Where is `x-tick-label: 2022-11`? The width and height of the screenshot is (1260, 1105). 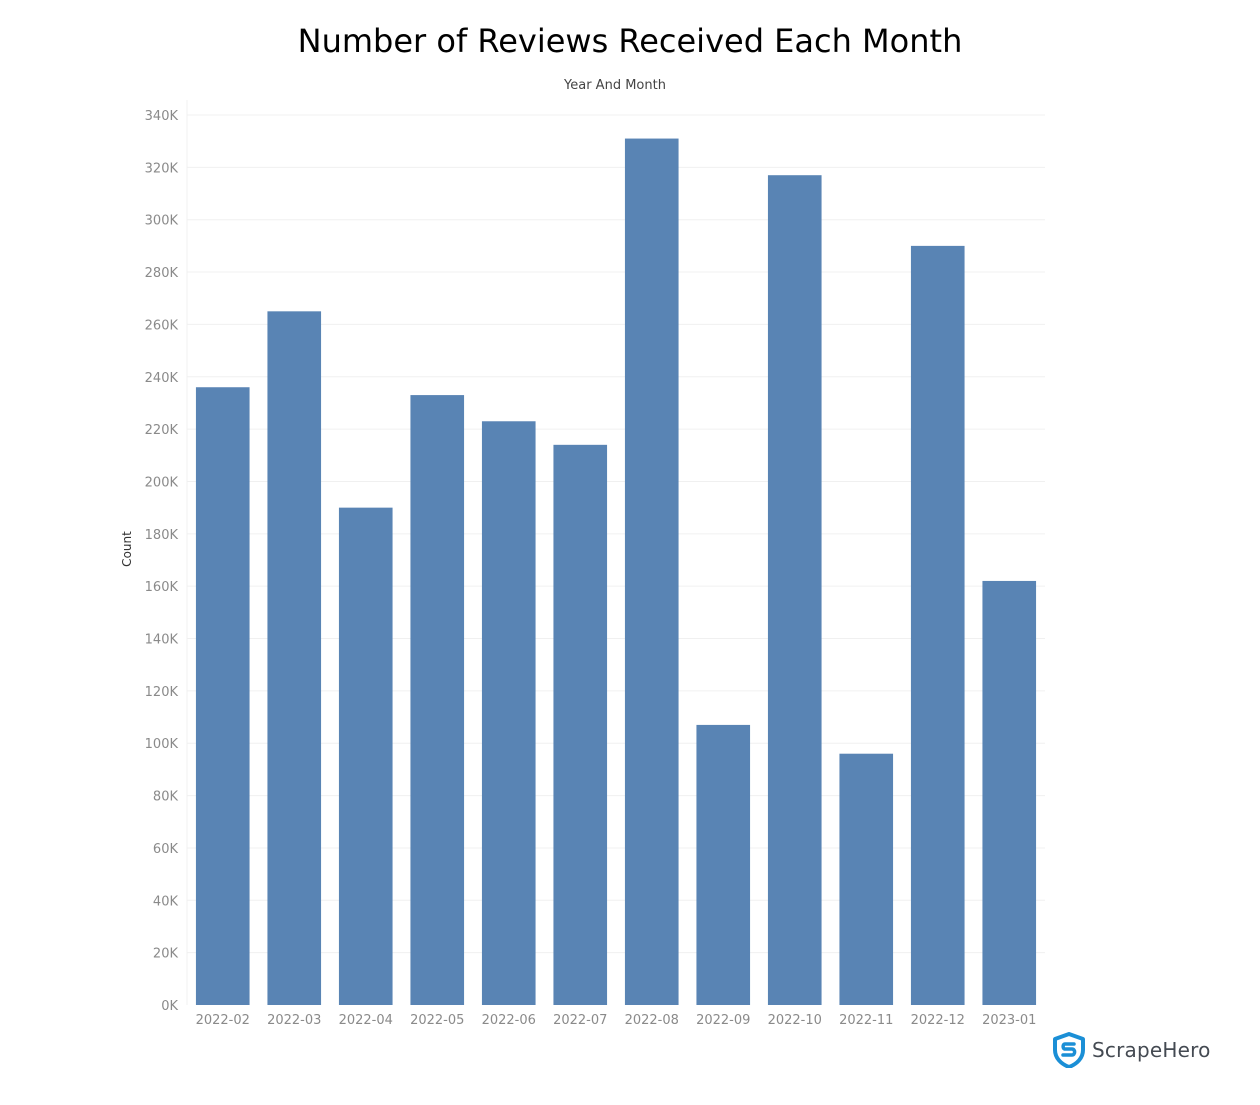 x-tick-label: 2022-11 is located at coordinates (866, 1020).